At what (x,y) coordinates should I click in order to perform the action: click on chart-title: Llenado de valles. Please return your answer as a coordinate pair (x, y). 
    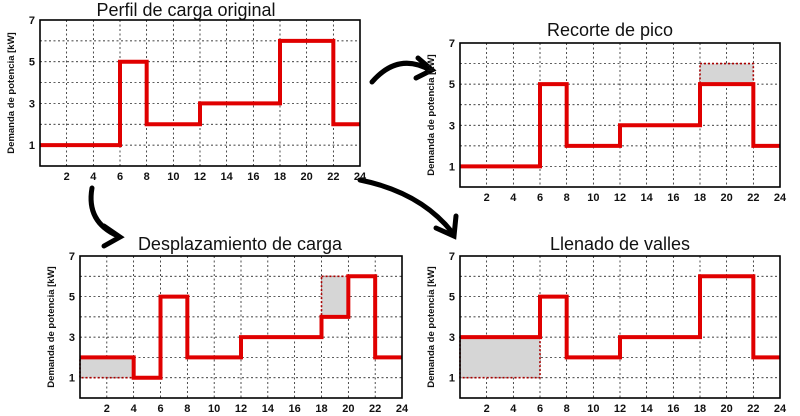
    Looking at the image, I should click on (620, 244).